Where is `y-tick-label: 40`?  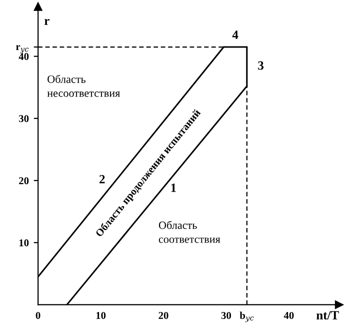 y-tick-label: 40 is located at coordinates (23, 56).